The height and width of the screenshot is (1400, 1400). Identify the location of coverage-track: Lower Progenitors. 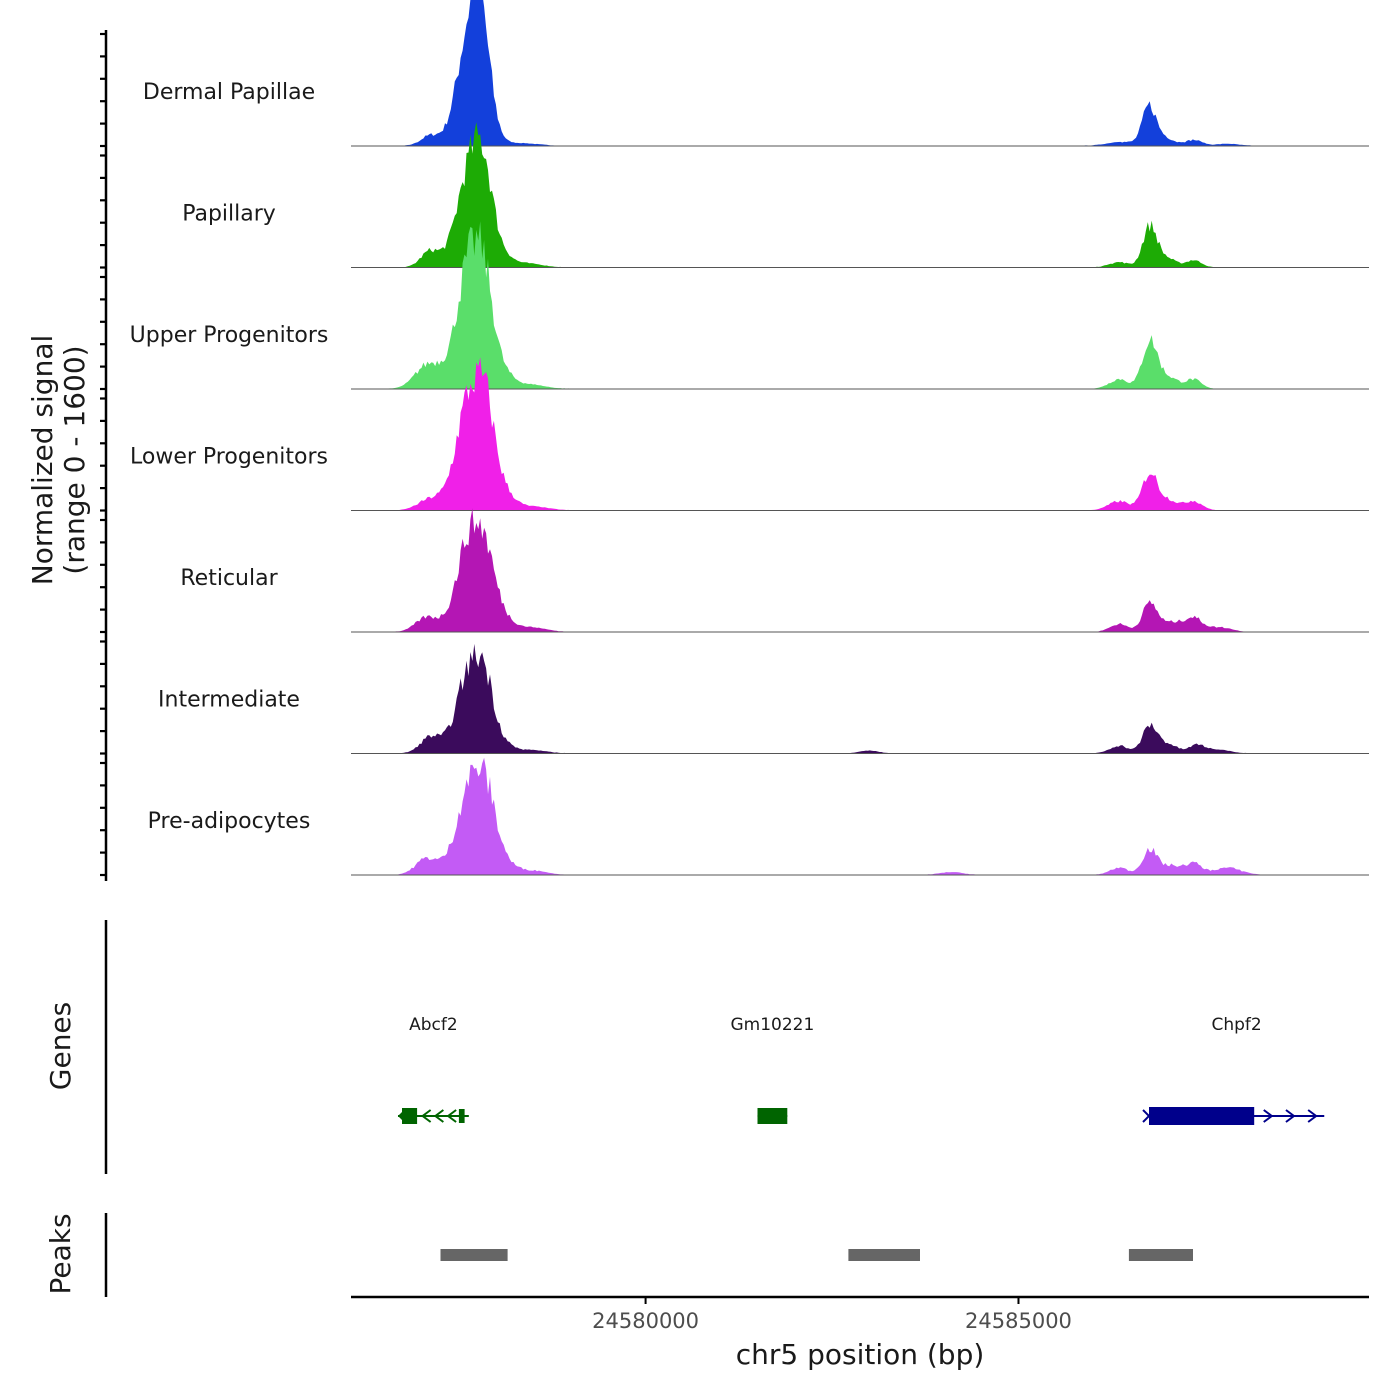
(749, 434).